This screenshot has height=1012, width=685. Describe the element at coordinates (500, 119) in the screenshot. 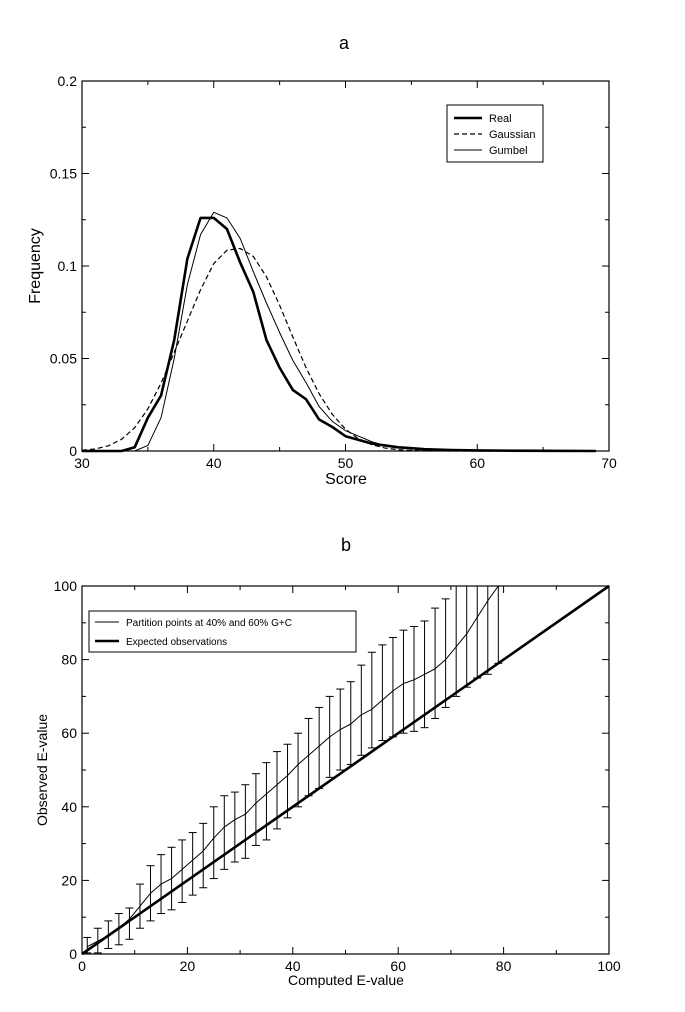

I see `legend-real-label: Real` at that location.